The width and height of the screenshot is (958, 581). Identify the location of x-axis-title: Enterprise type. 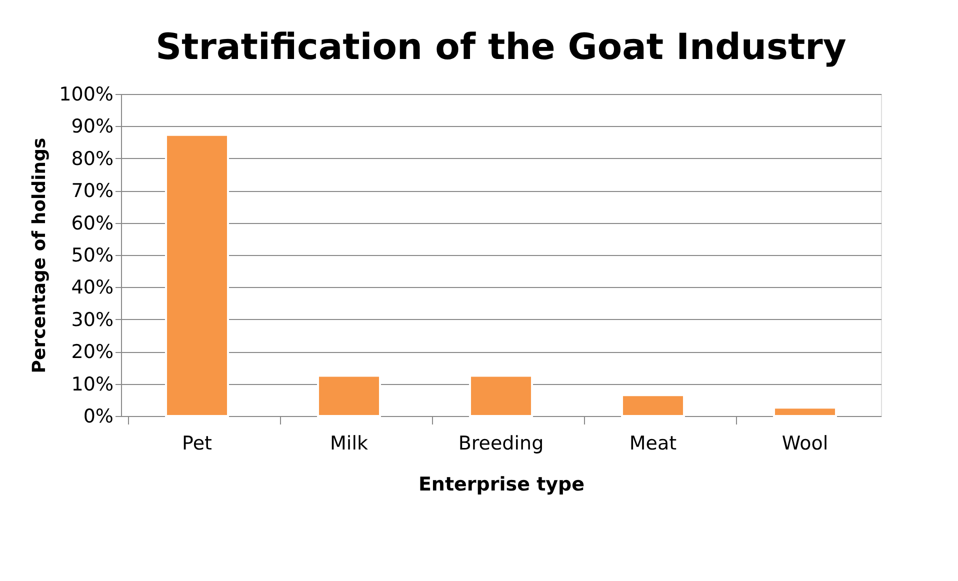
(501, 485).